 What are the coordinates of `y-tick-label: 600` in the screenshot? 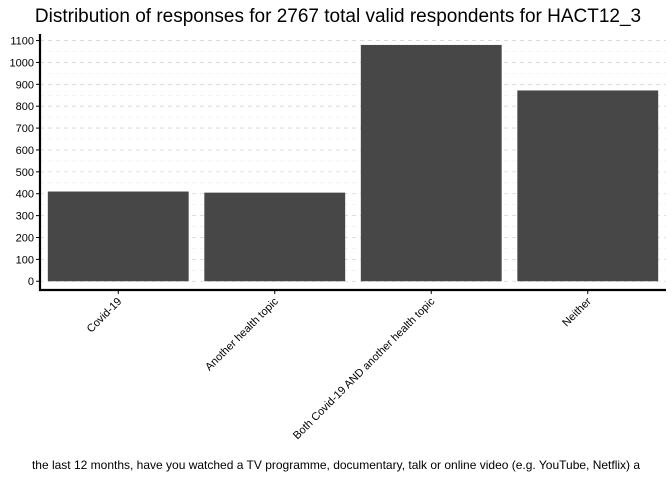 It's located at (25, 151).